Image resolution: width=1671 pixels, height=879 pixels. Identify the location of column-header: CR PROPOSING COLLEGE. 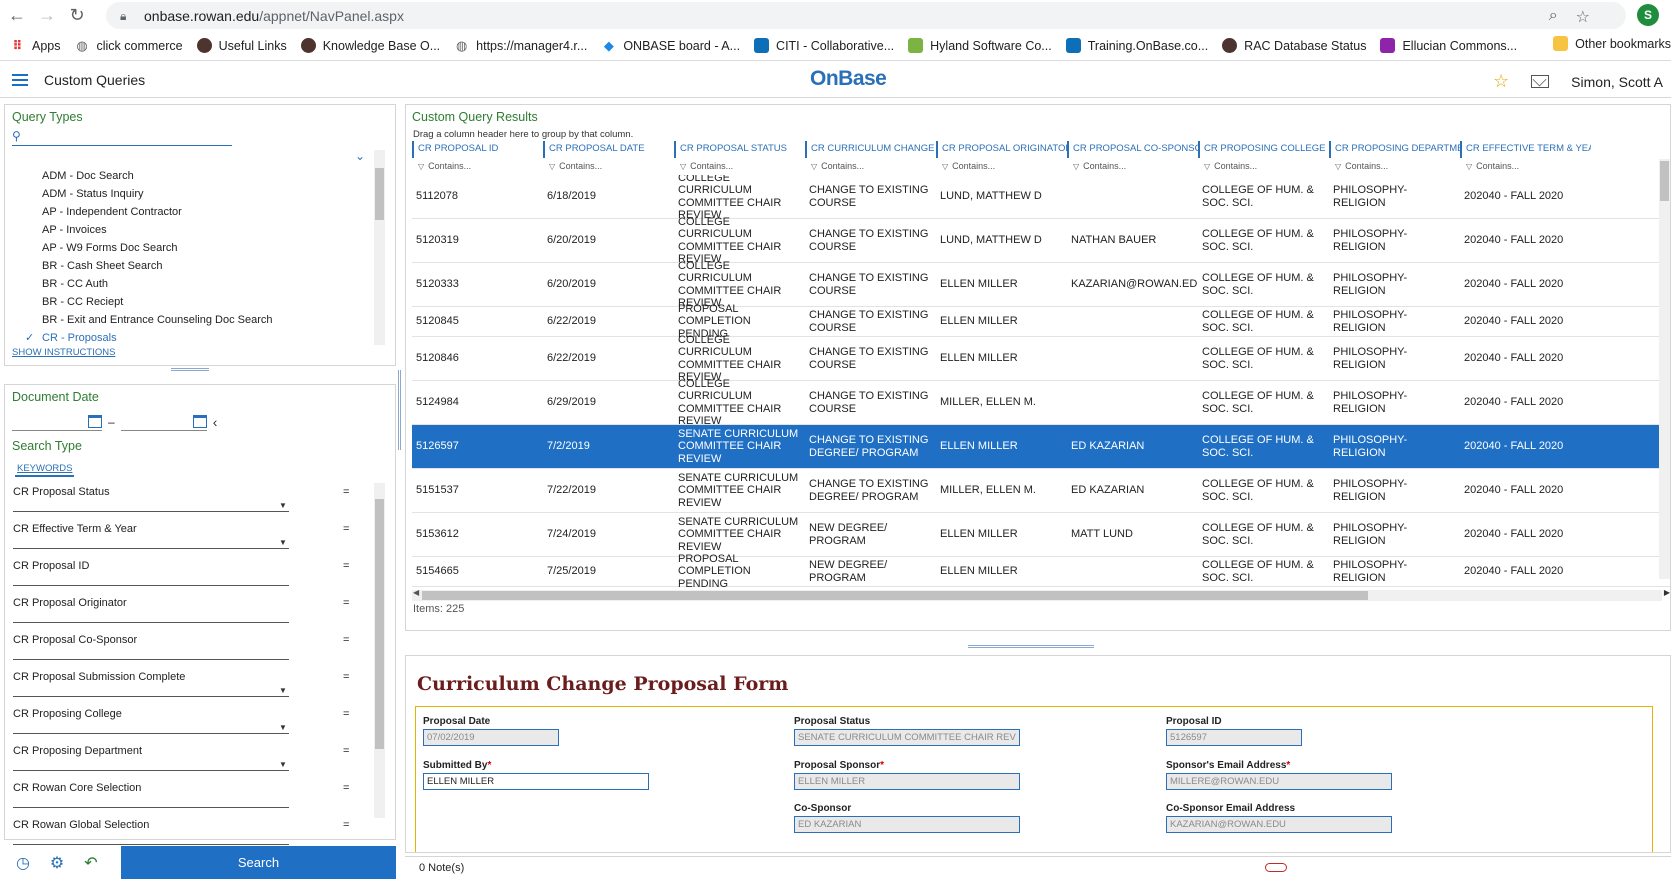
(1263, 149).